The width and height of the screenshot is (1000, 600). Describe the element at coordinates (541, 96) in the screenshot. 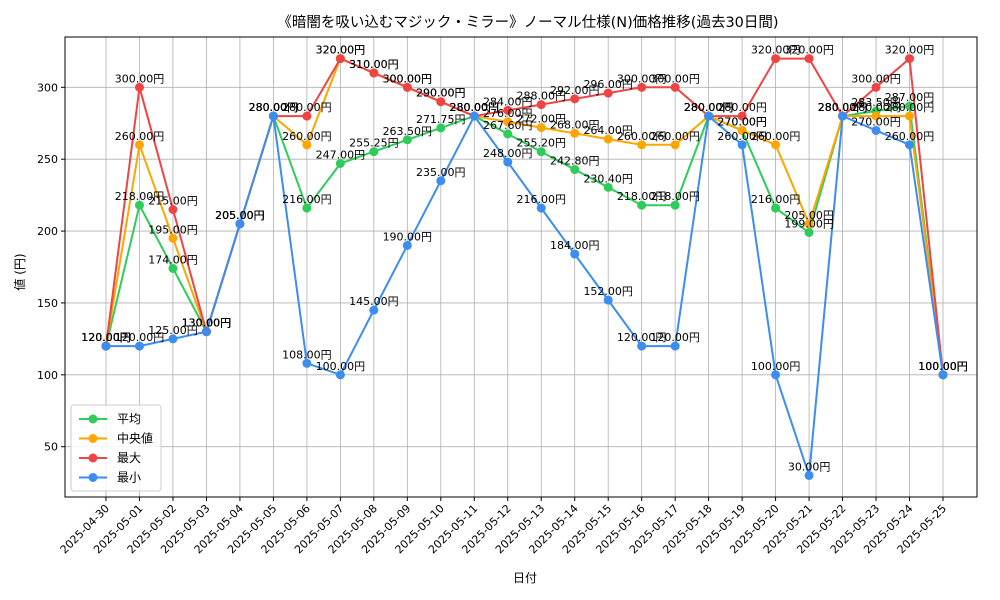

I see `data-label: 288.00円` at that location.